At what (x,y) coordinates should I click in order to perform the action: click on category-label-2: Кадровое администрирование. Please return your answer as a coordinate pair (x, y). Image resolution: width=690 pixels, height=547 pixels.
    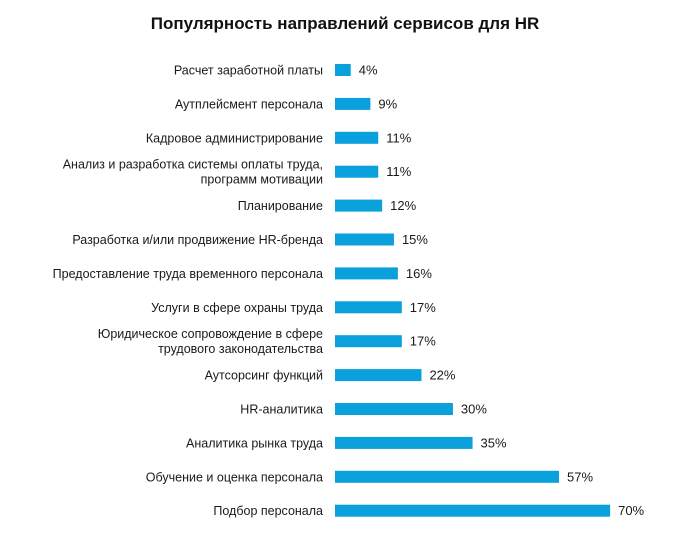
    Looking at the image, I should click on (234, 138).